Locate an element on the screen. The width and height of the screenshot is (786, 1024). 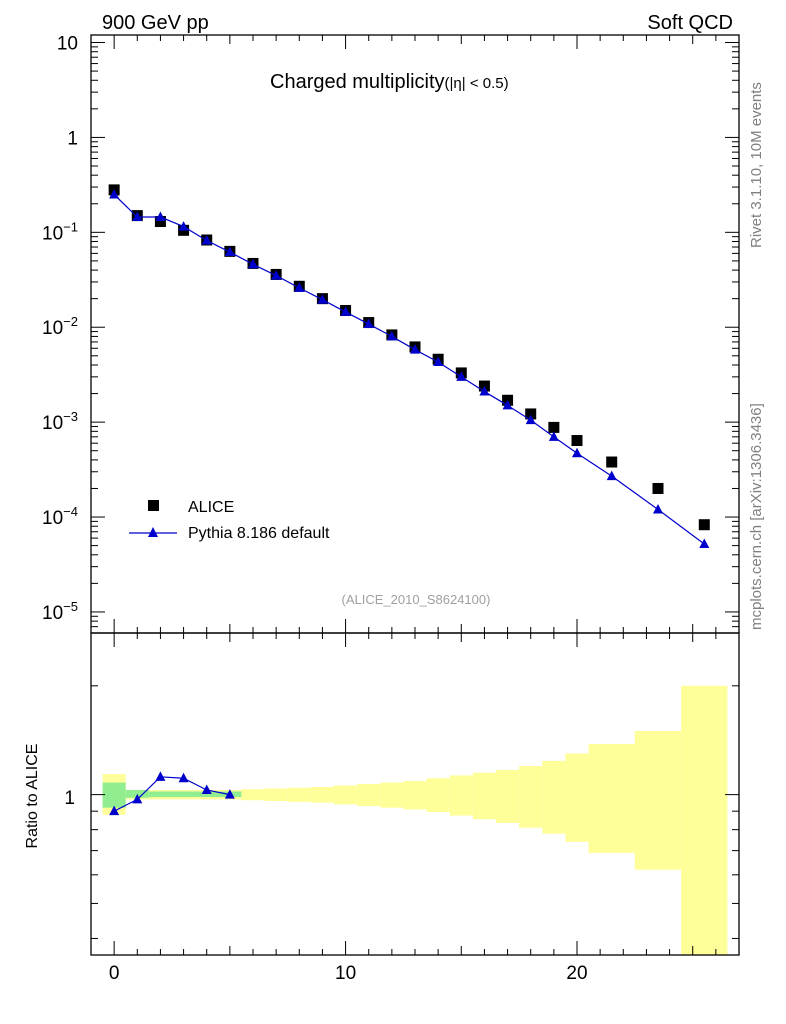
y-tick-label: 10⁻² is located at coordinates (60, 326).